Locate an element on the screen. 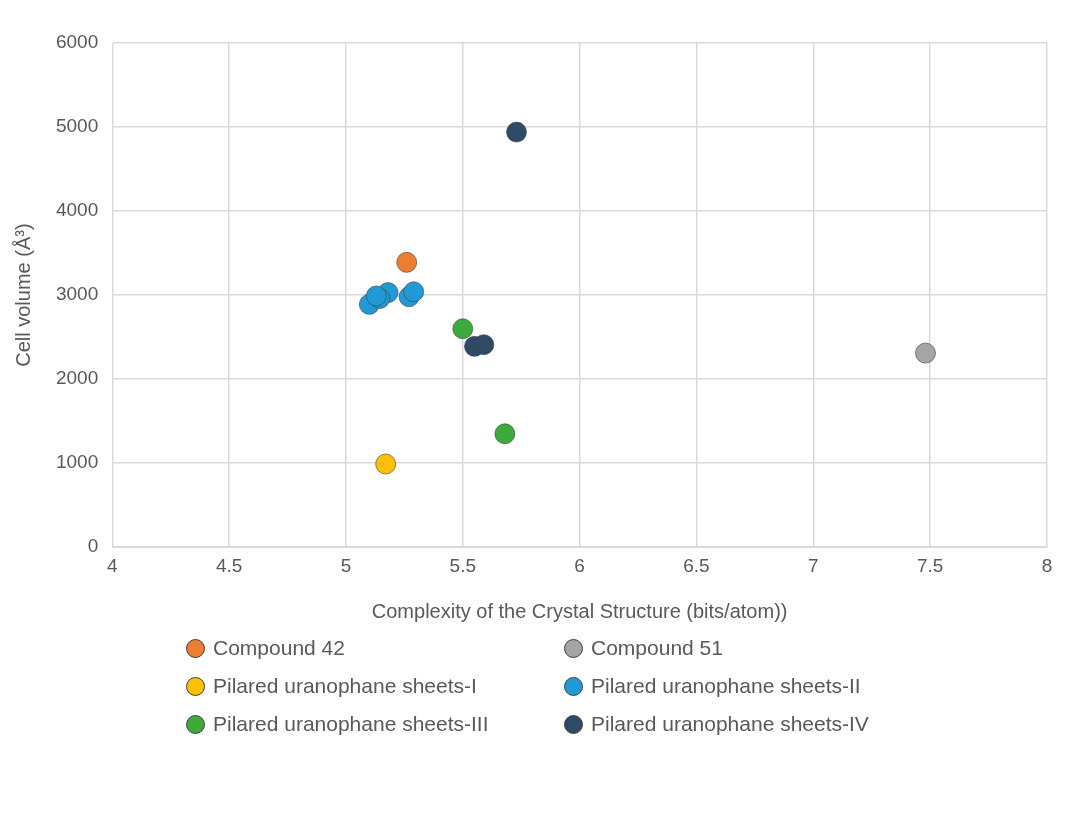 The width and height of the screenshot is (1073, 824). y-axis-title: Cell volume (Å³) is located at coordinates (22, 295).